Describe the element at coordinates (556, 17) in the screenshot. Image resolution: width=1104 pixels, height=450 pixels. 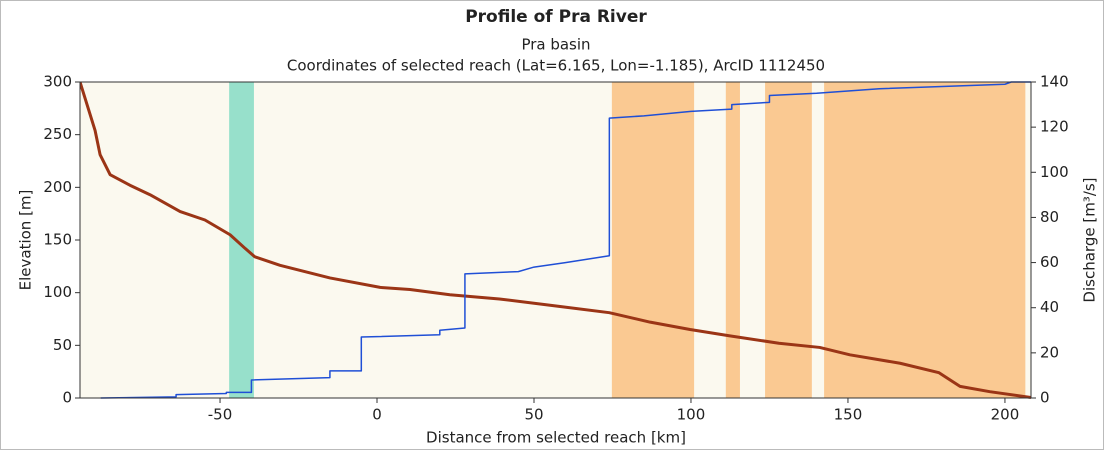
I see `chart-title: Profile of Pra River` at that location.